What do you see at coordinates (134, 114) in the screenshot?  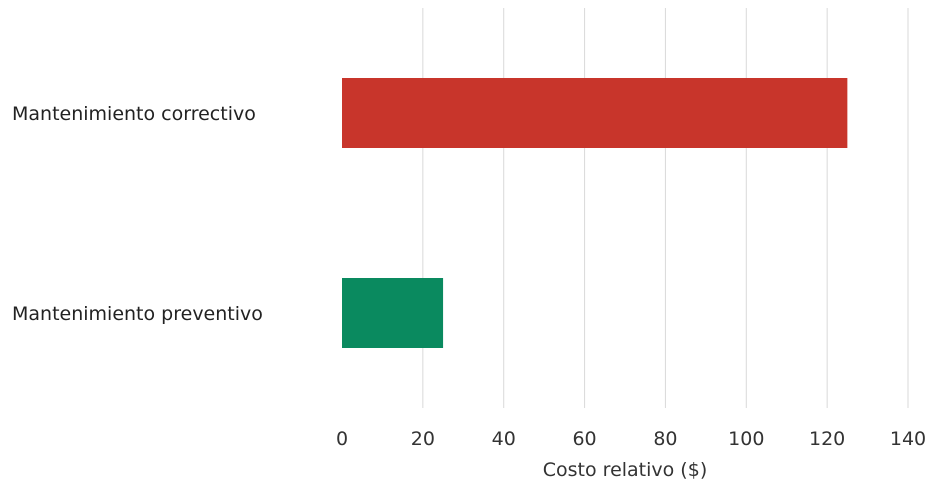 I see `category-label: Mantenimiento correctivo` at bounding box center [134, 114].